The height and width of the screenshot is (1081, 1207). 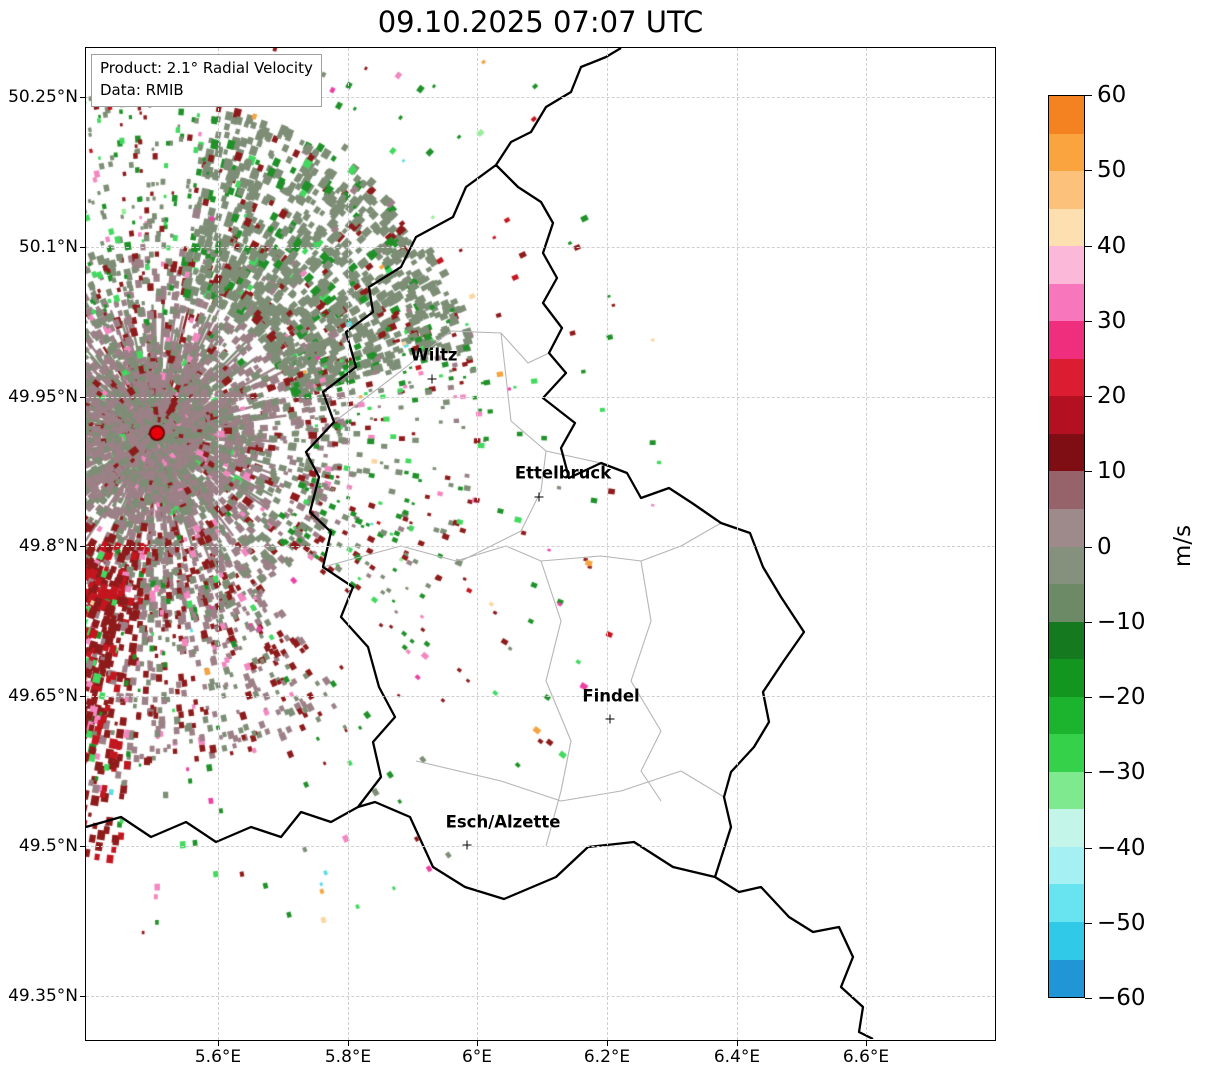 What do you see at coordinates (1121, 998) in the screenshot?
I see `colorbar-tick-label: −60` at bounding box center [1121, 998].